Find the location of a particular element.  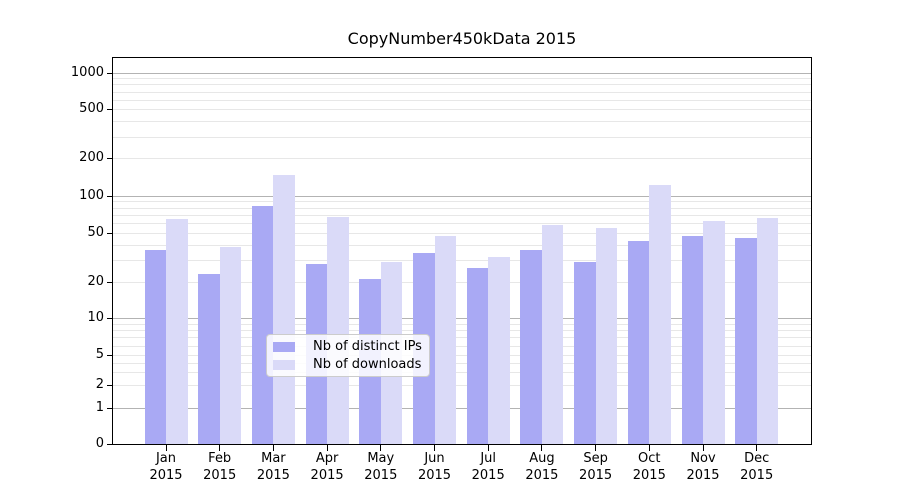

x-label-month: Apr is located at coordinates (327, 458).